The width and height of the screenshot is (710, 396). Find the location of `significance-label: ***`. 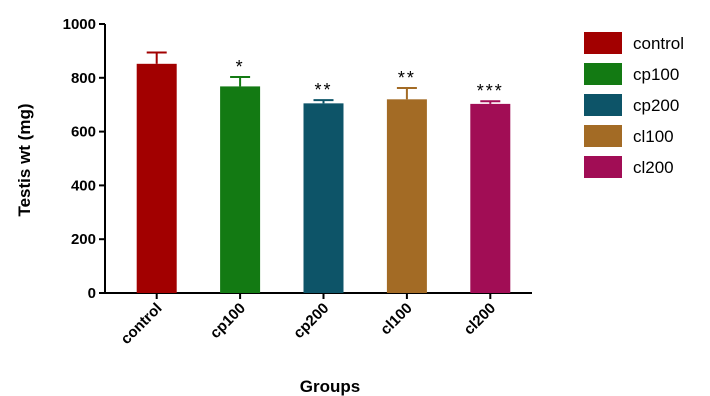

significance-label: *** is located at coordinates (490, 91).